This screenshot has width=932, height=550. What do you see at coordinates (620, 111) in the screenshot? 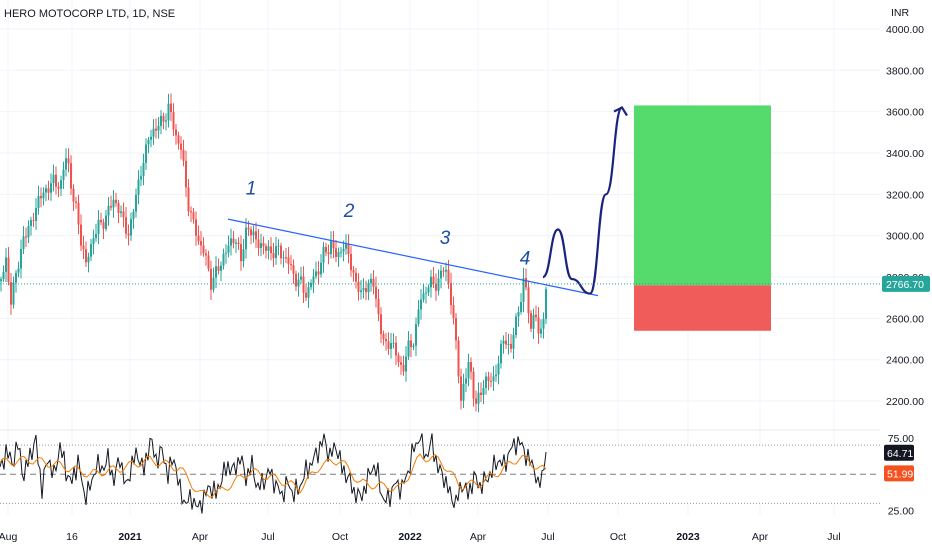
I see `projection-arrowhead-icon` at bounding box center [620, 111].